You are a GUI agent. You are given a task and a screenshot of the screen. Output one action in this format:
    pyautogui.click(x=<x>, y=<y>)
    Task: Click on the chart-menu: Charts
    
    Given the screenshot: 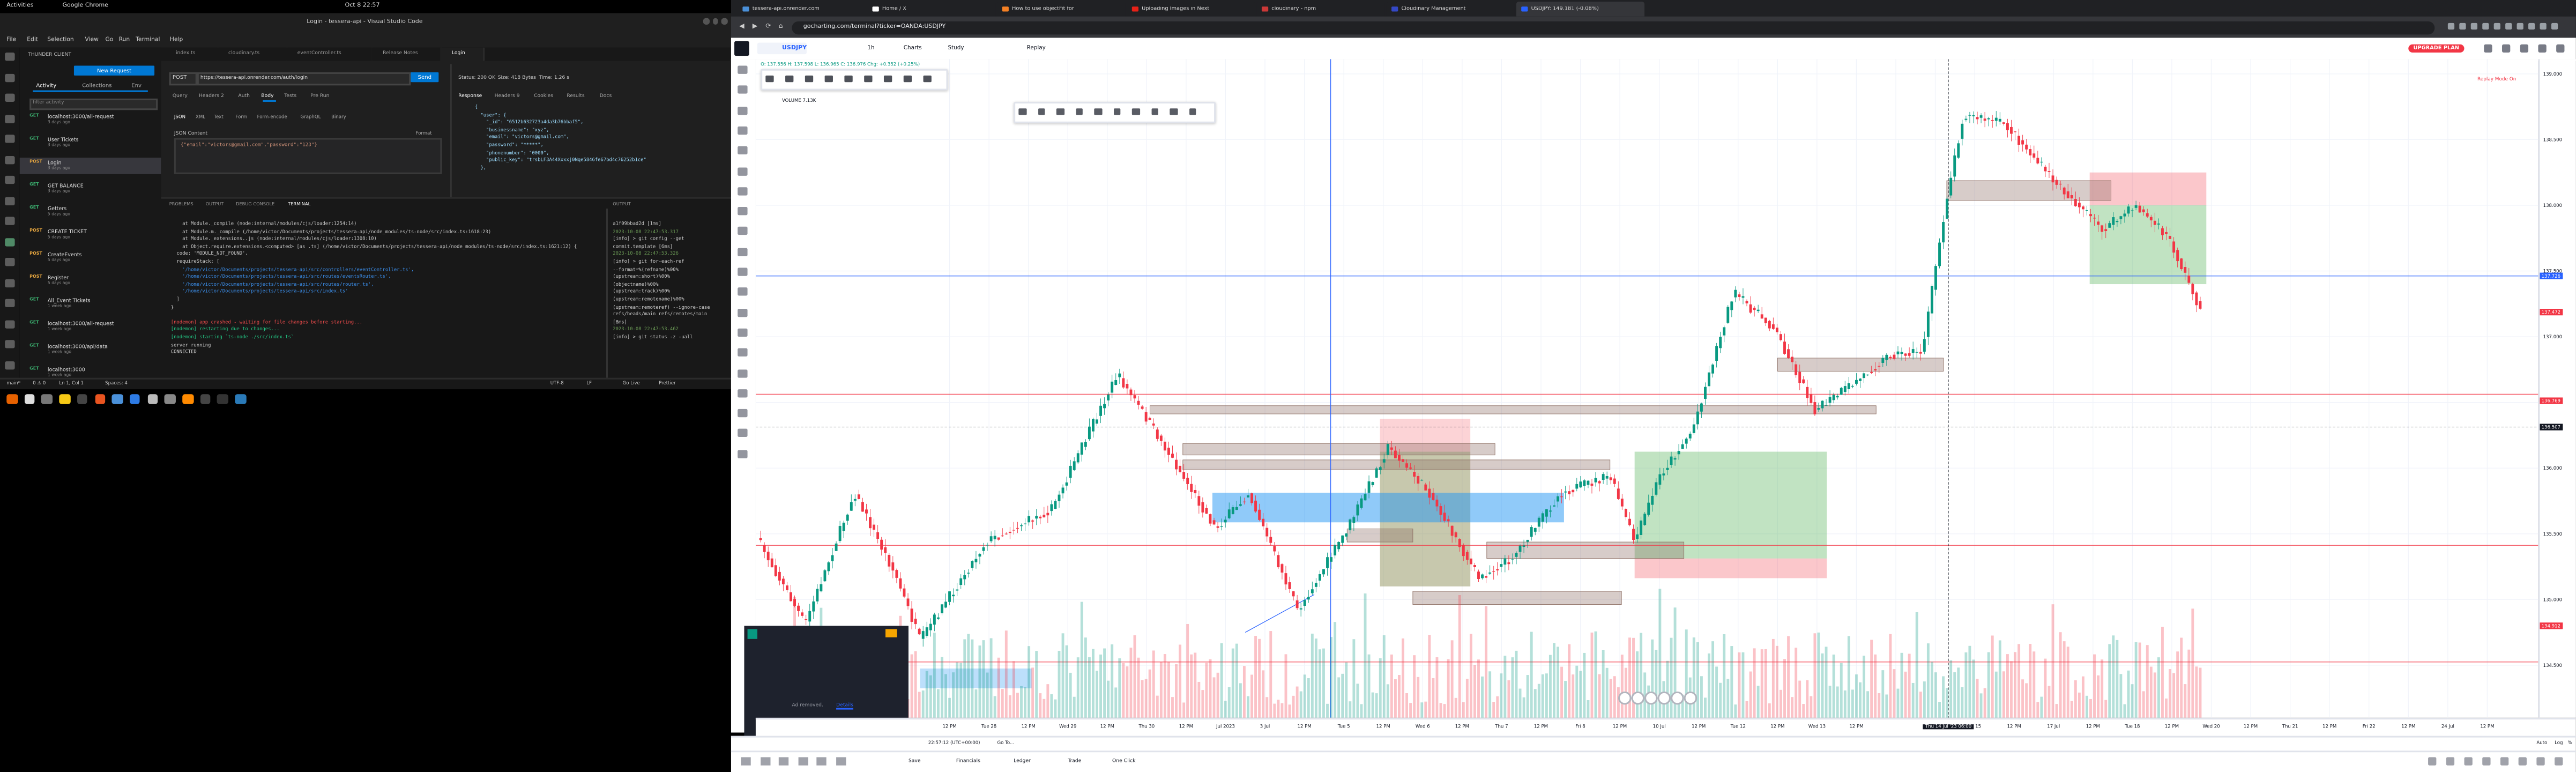 What is the action you would take?
    pyautogui.click(x=912, y=47)
    